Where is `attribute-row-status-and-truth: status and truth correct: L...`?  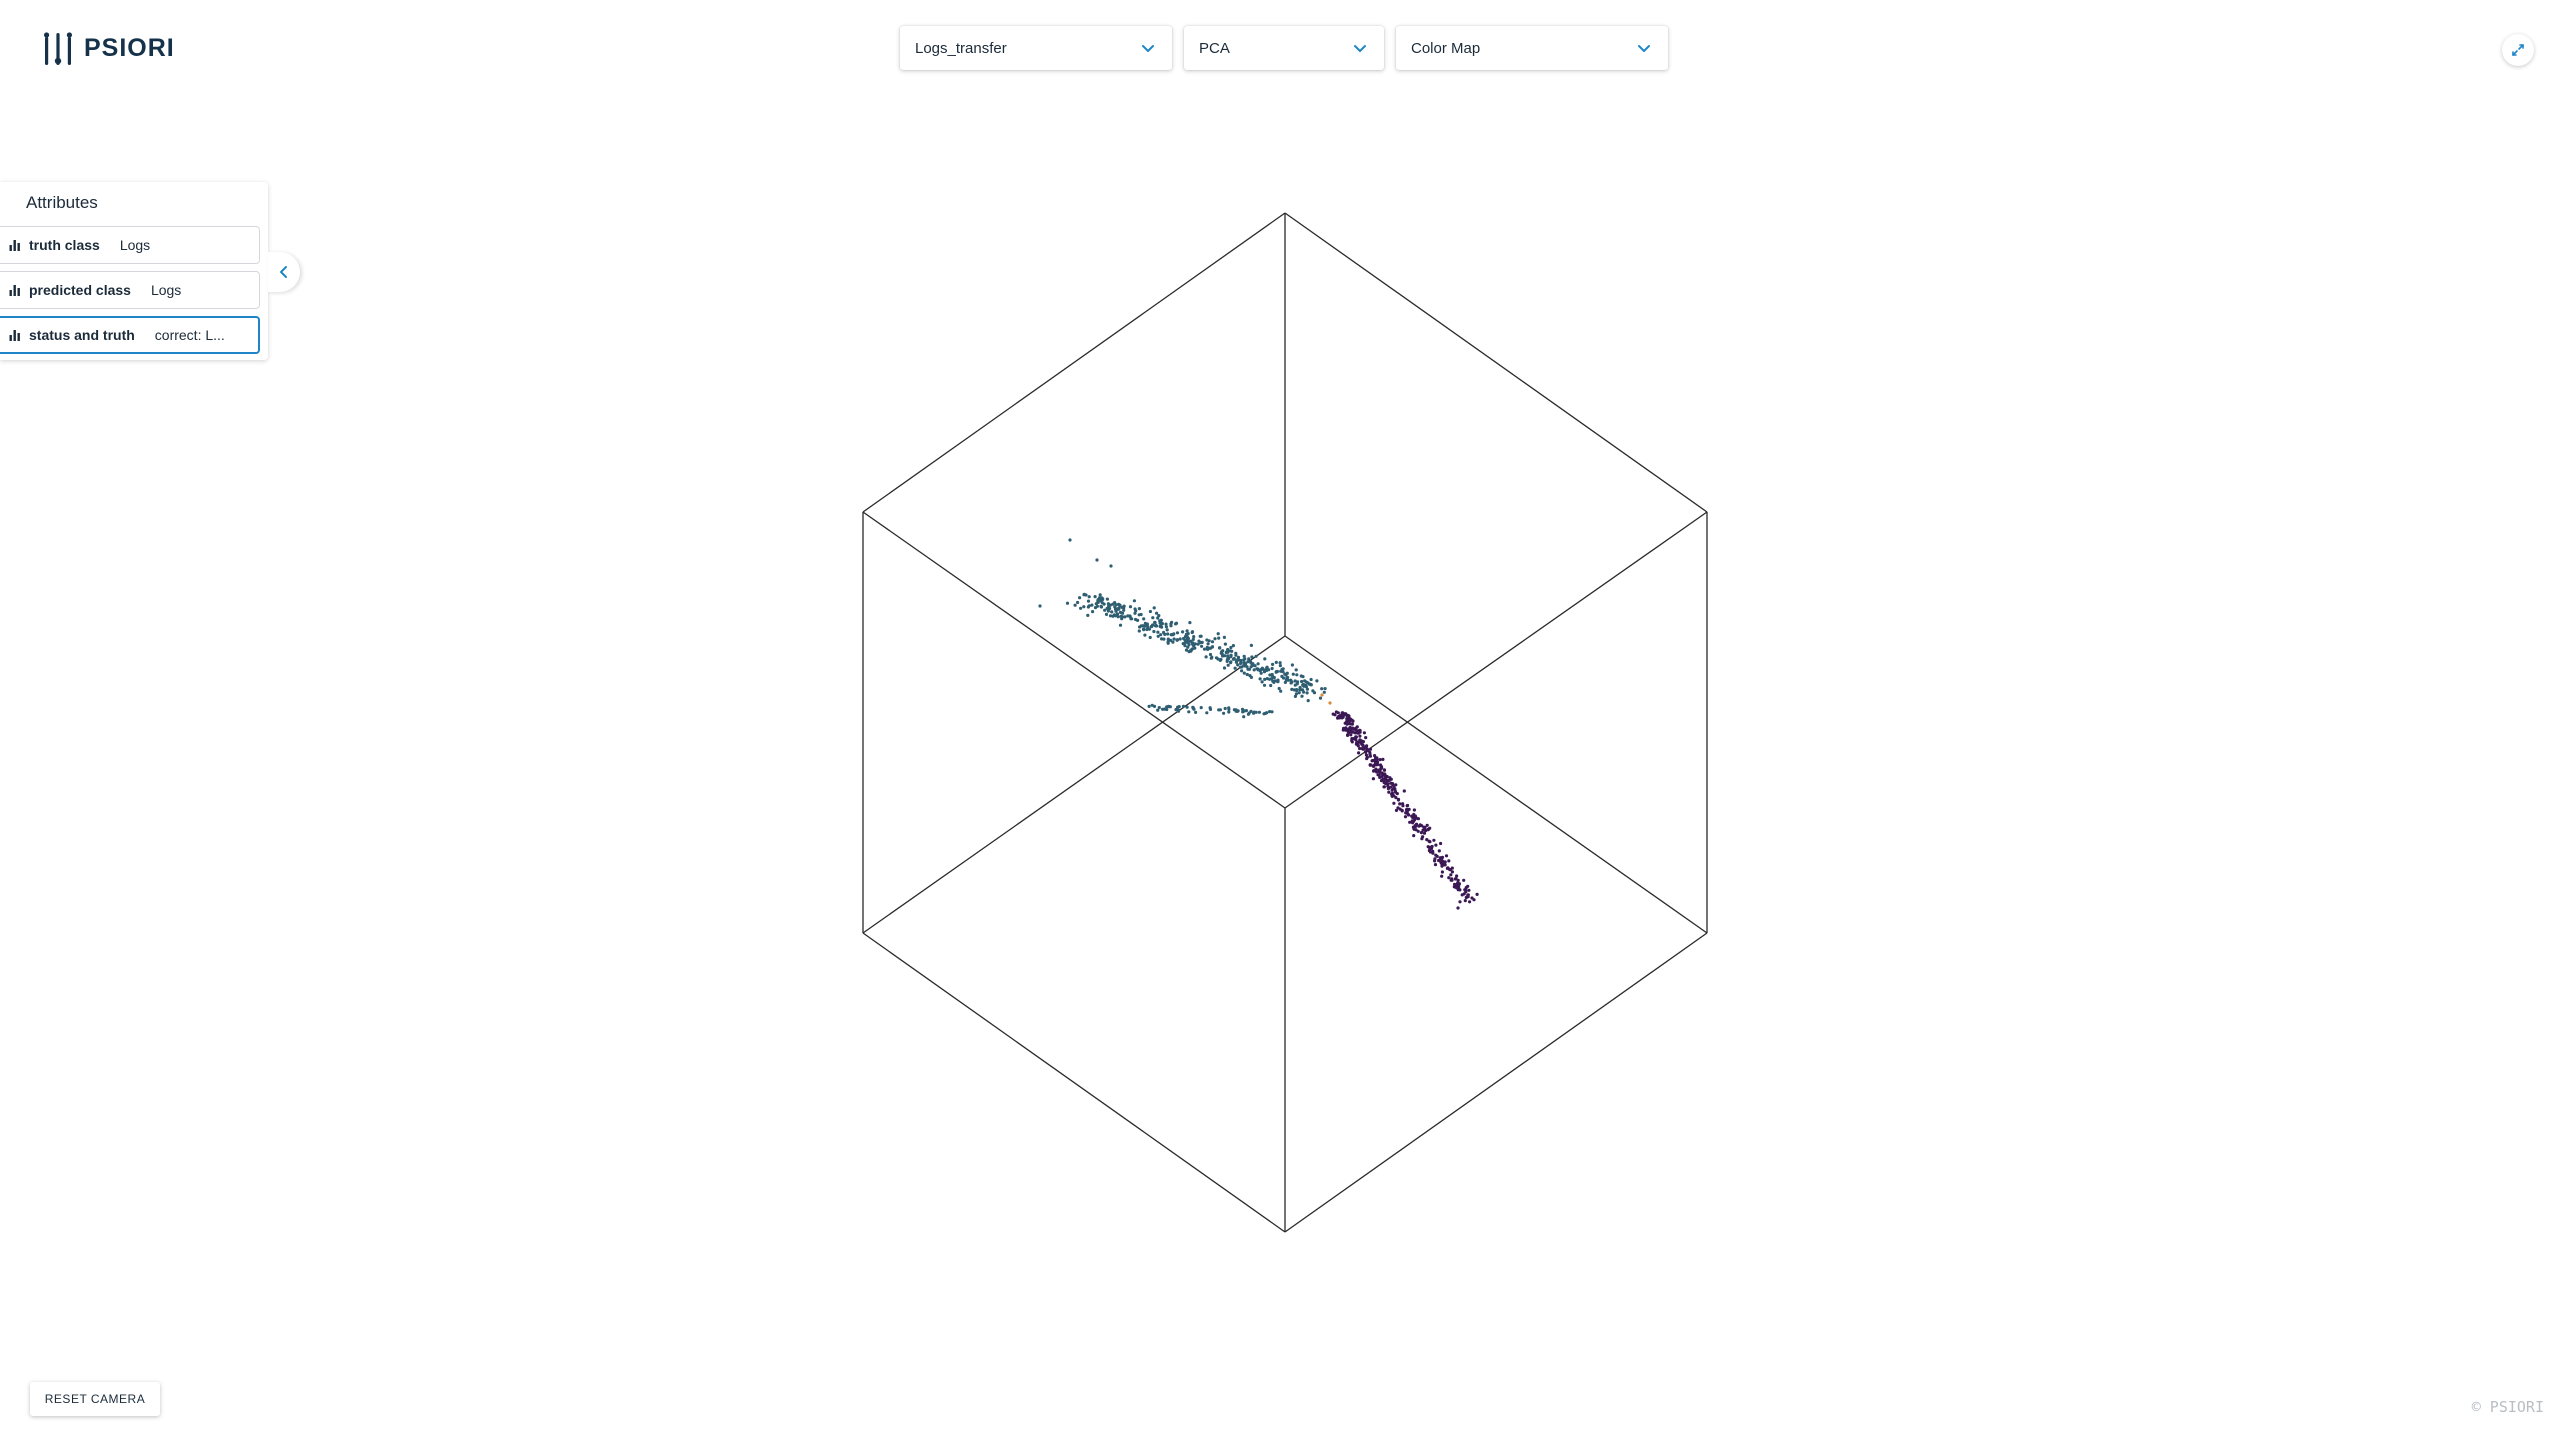
attribute-row-status-and-truth: status and truth correct: L... is located at coordinates (130, 335).